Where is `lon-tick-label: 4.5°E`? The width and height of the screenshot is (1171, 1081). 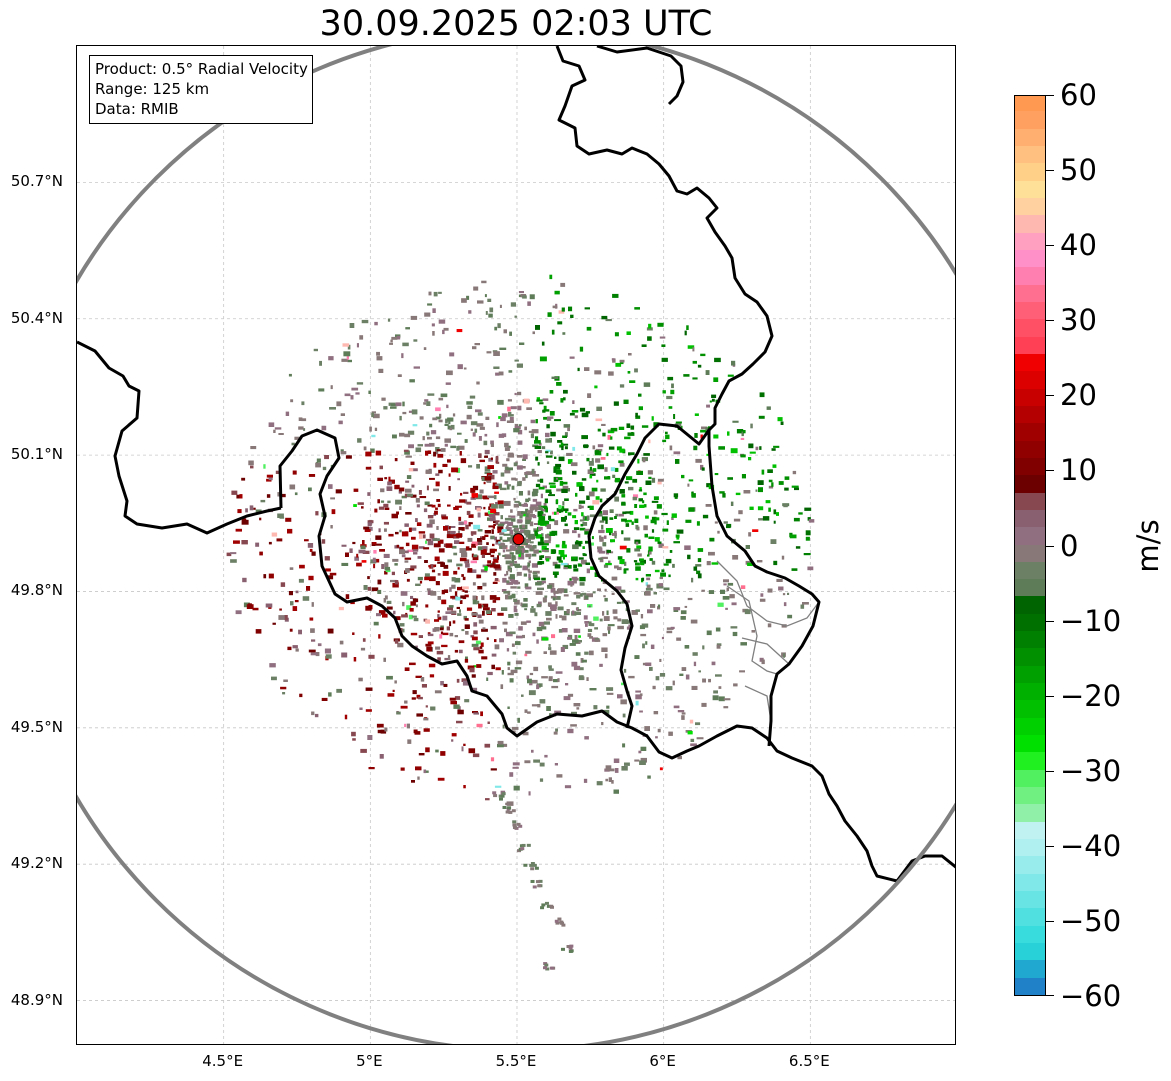 lon-tick-label: 4.5°E is located at coordinates (223, 1061).